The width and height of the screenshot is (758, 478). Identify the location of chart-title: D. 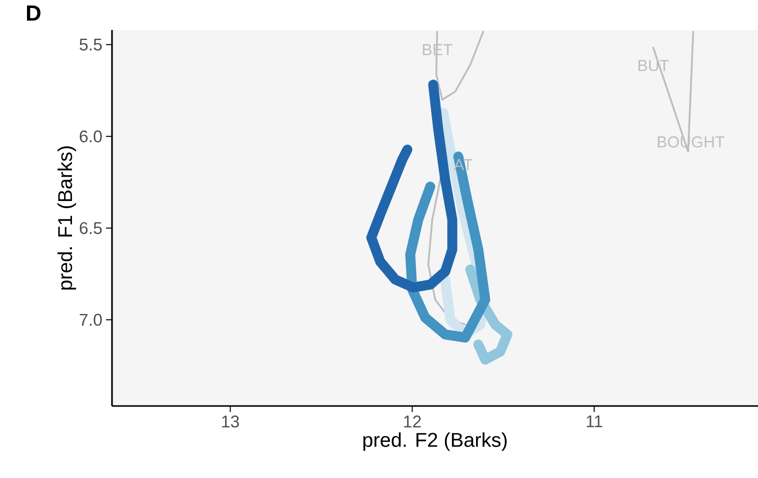
(33, 13).